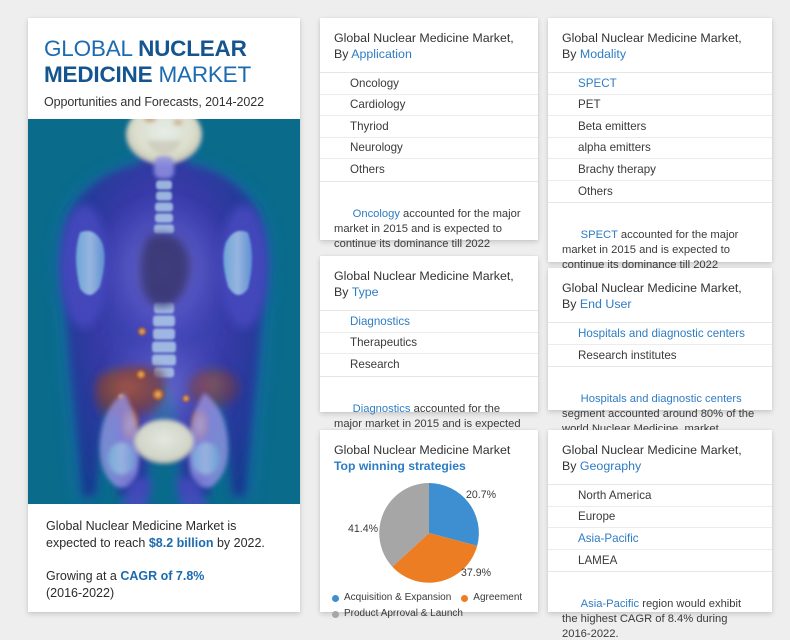  I want to click on note-accent-term: Hospitals and diagnostic centers, so click(661, 399).